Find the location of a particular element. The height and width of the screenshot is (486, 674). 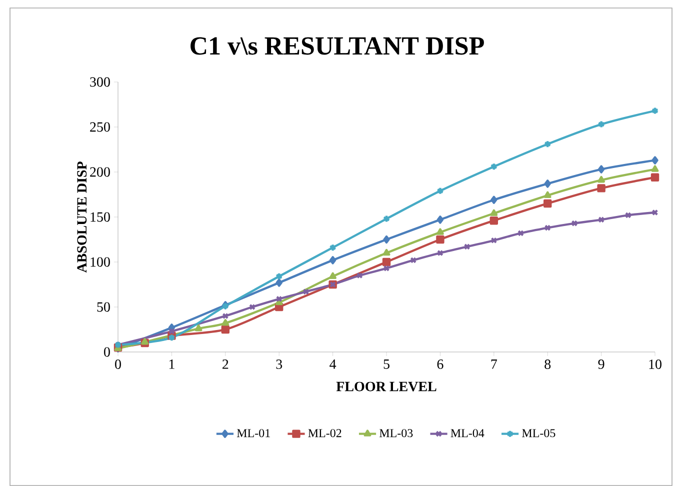

legend-label: ML-05 is located at coordinates (539, 433).